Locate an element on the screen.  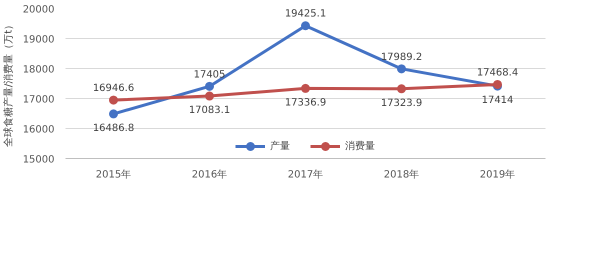
data-label: 17405 is located at coordinates (210, 74).